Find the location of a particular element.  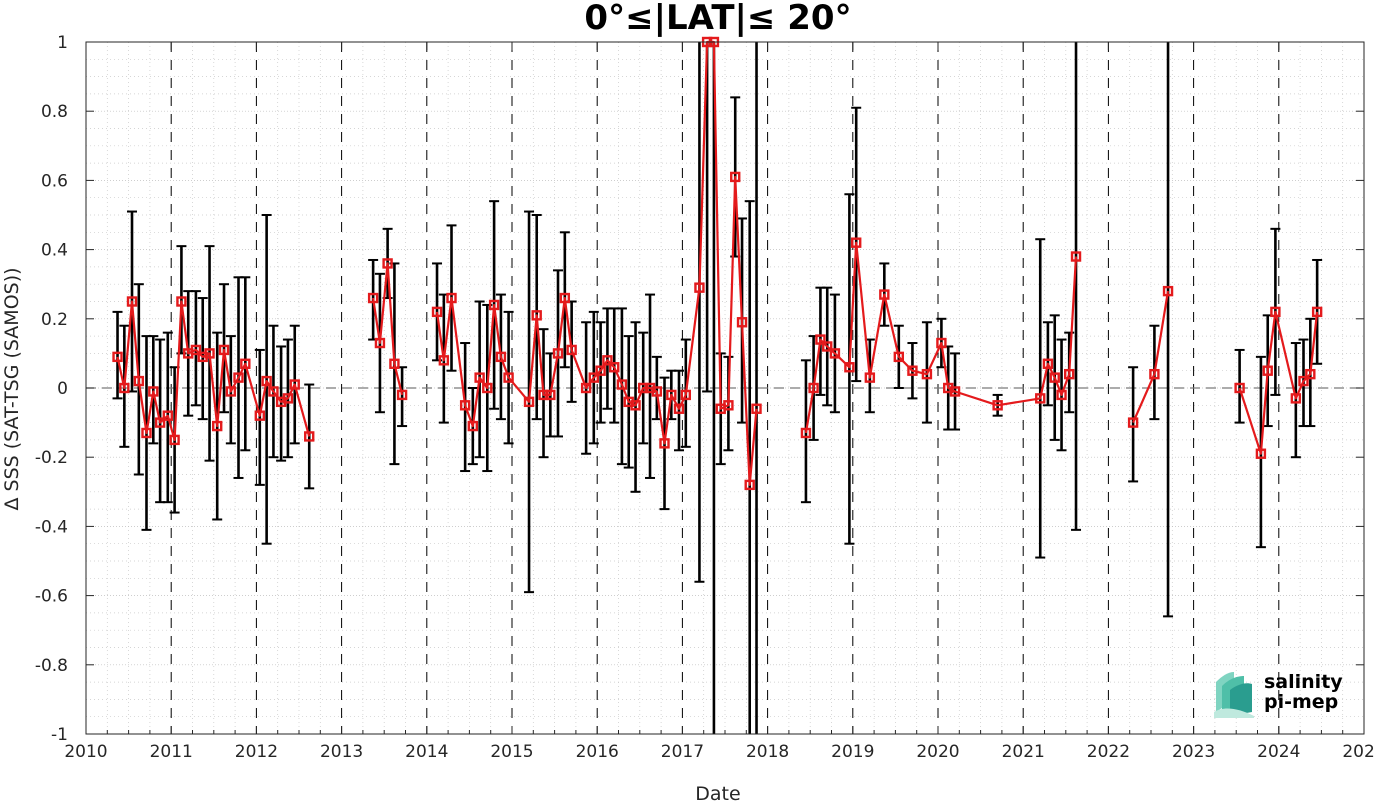

y-tick-label: 0.4 is located at coordinates (54, 251).